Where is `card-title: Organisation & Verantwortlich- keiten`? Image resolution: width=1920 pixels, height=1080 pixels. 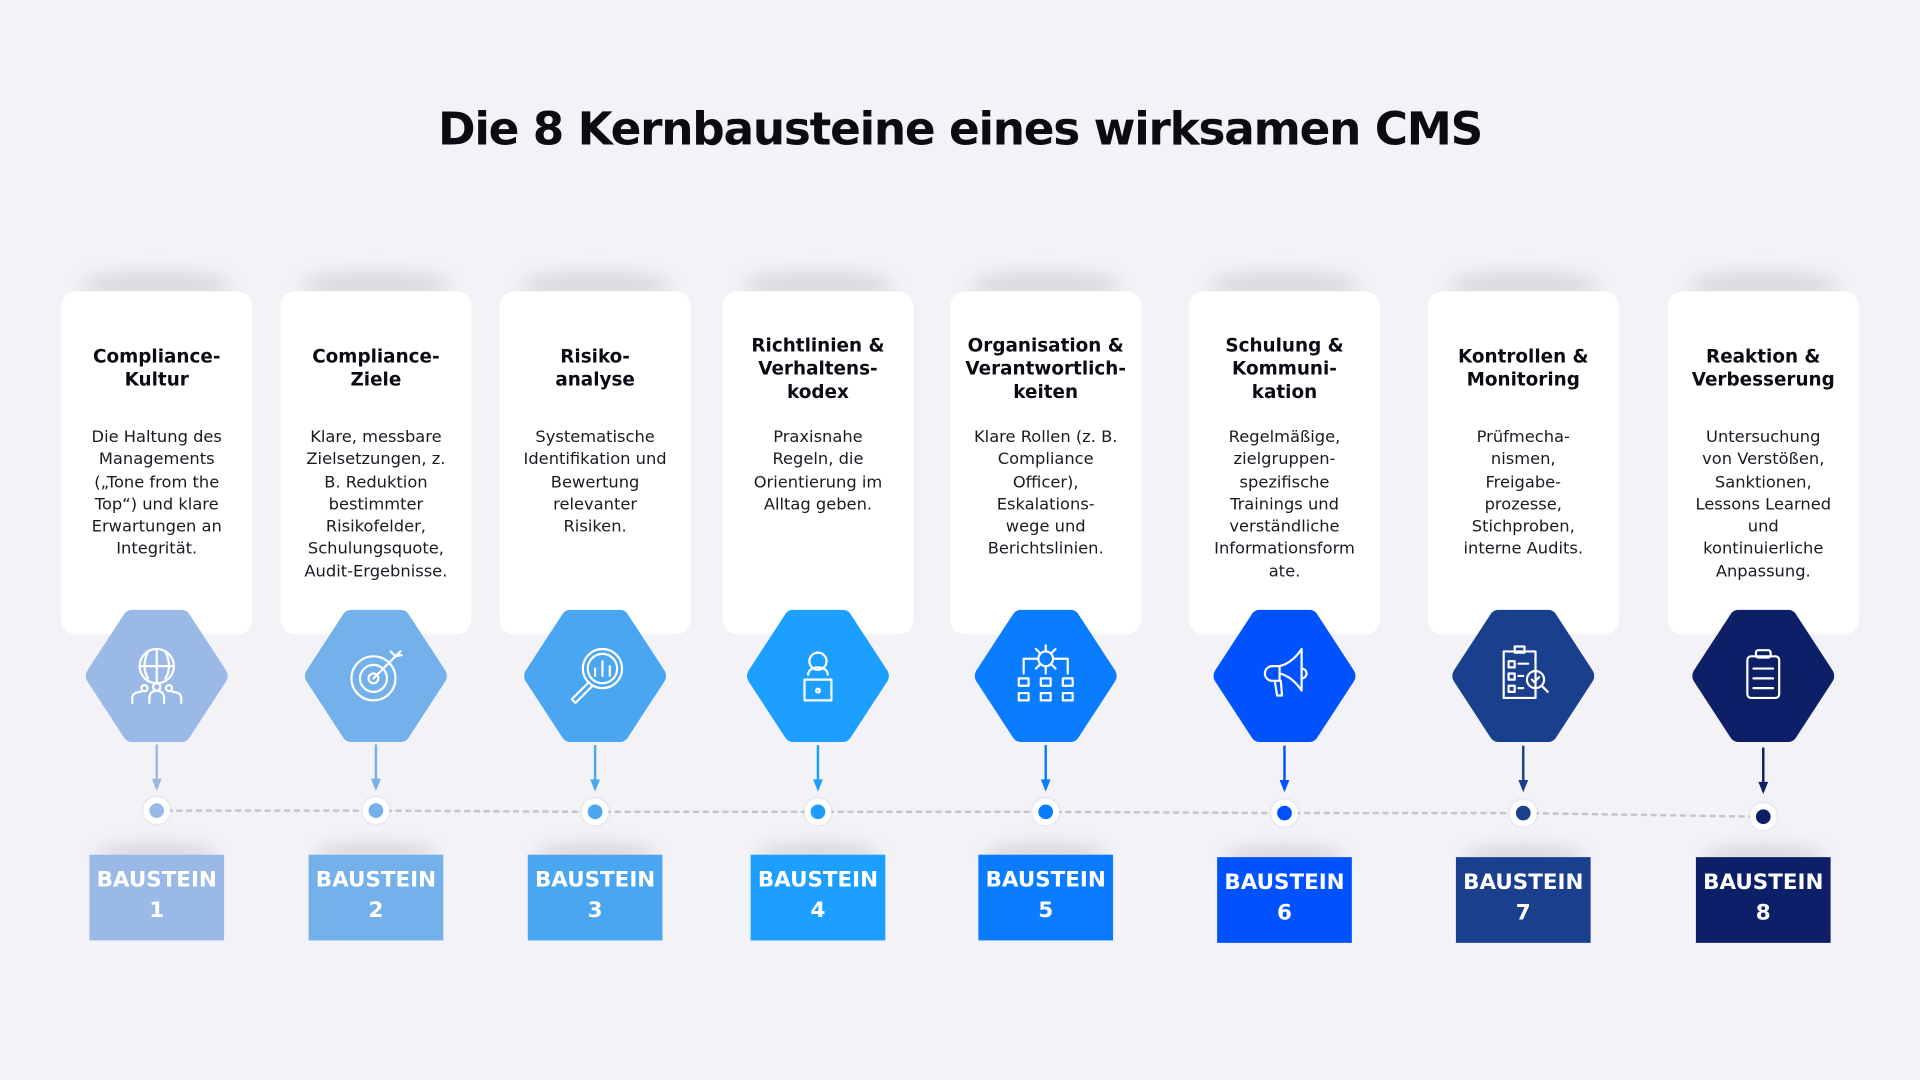
card-title: Organisation & Verantwortlich- keiten is located at coordinates (1045, 368).